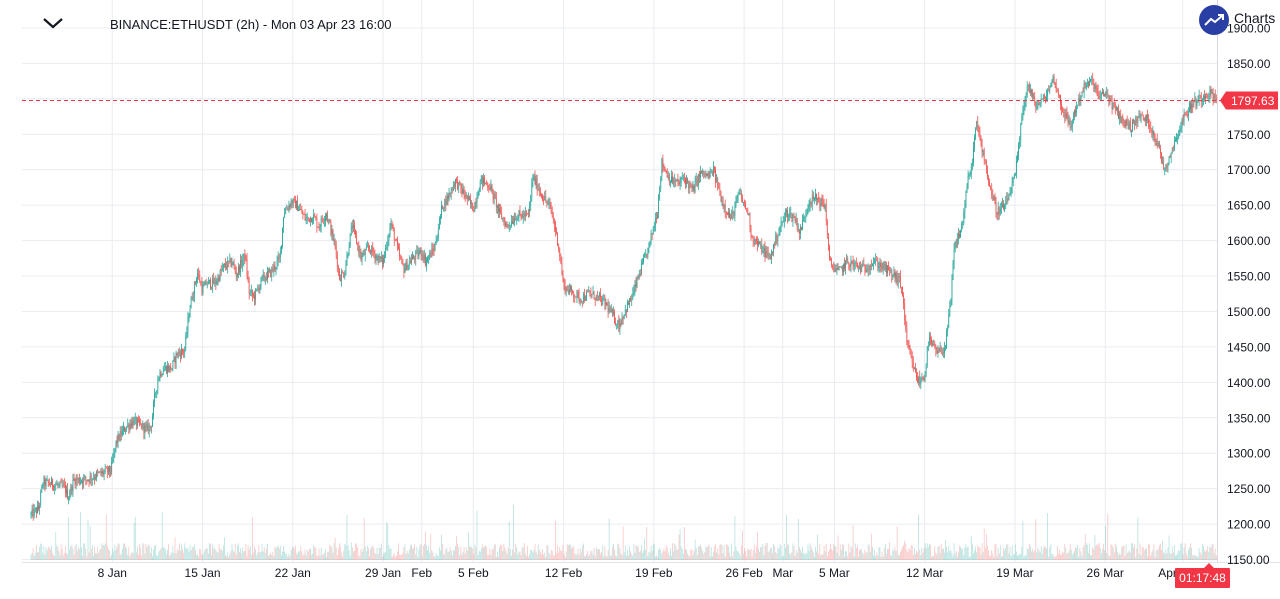 The image size is (1280, 599). Describe the element at coordinates (53, 25) in the screenshot. I see `collapse-toggle` at that location.